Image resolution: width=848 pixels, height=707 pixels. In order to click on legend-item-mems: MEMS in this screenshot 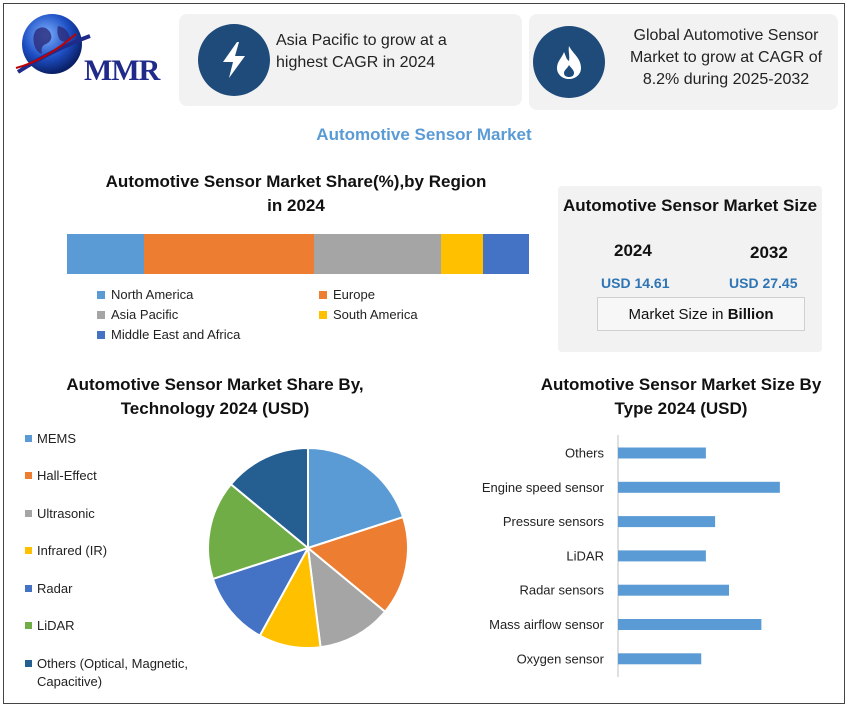, I will do `click(126, 439)`.